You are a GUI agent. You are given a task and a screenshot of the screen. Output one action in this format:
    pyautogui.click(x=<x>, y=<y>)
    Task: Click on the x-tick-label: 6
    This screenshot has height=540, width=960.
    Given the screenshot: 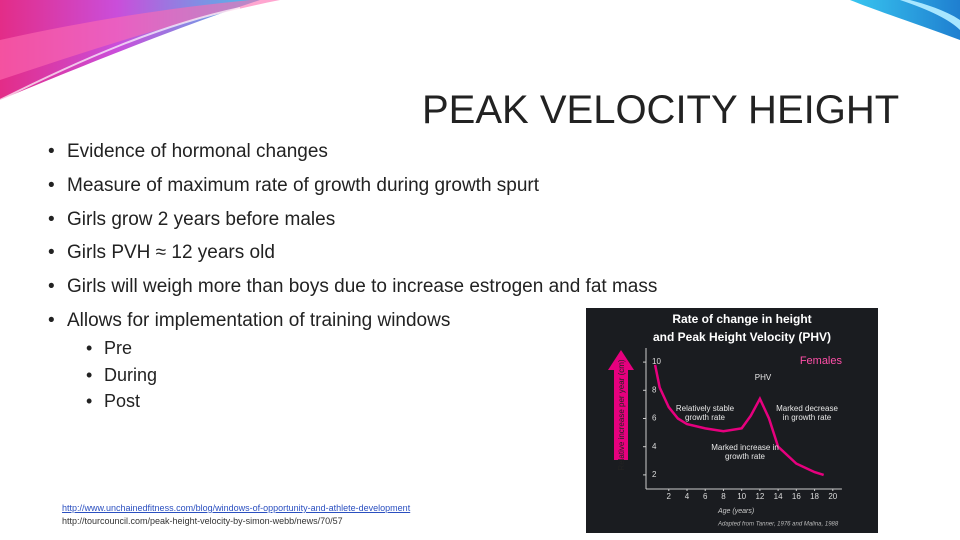 What is the action you would take?
    pyautogui.click(x=705, y=496)
    